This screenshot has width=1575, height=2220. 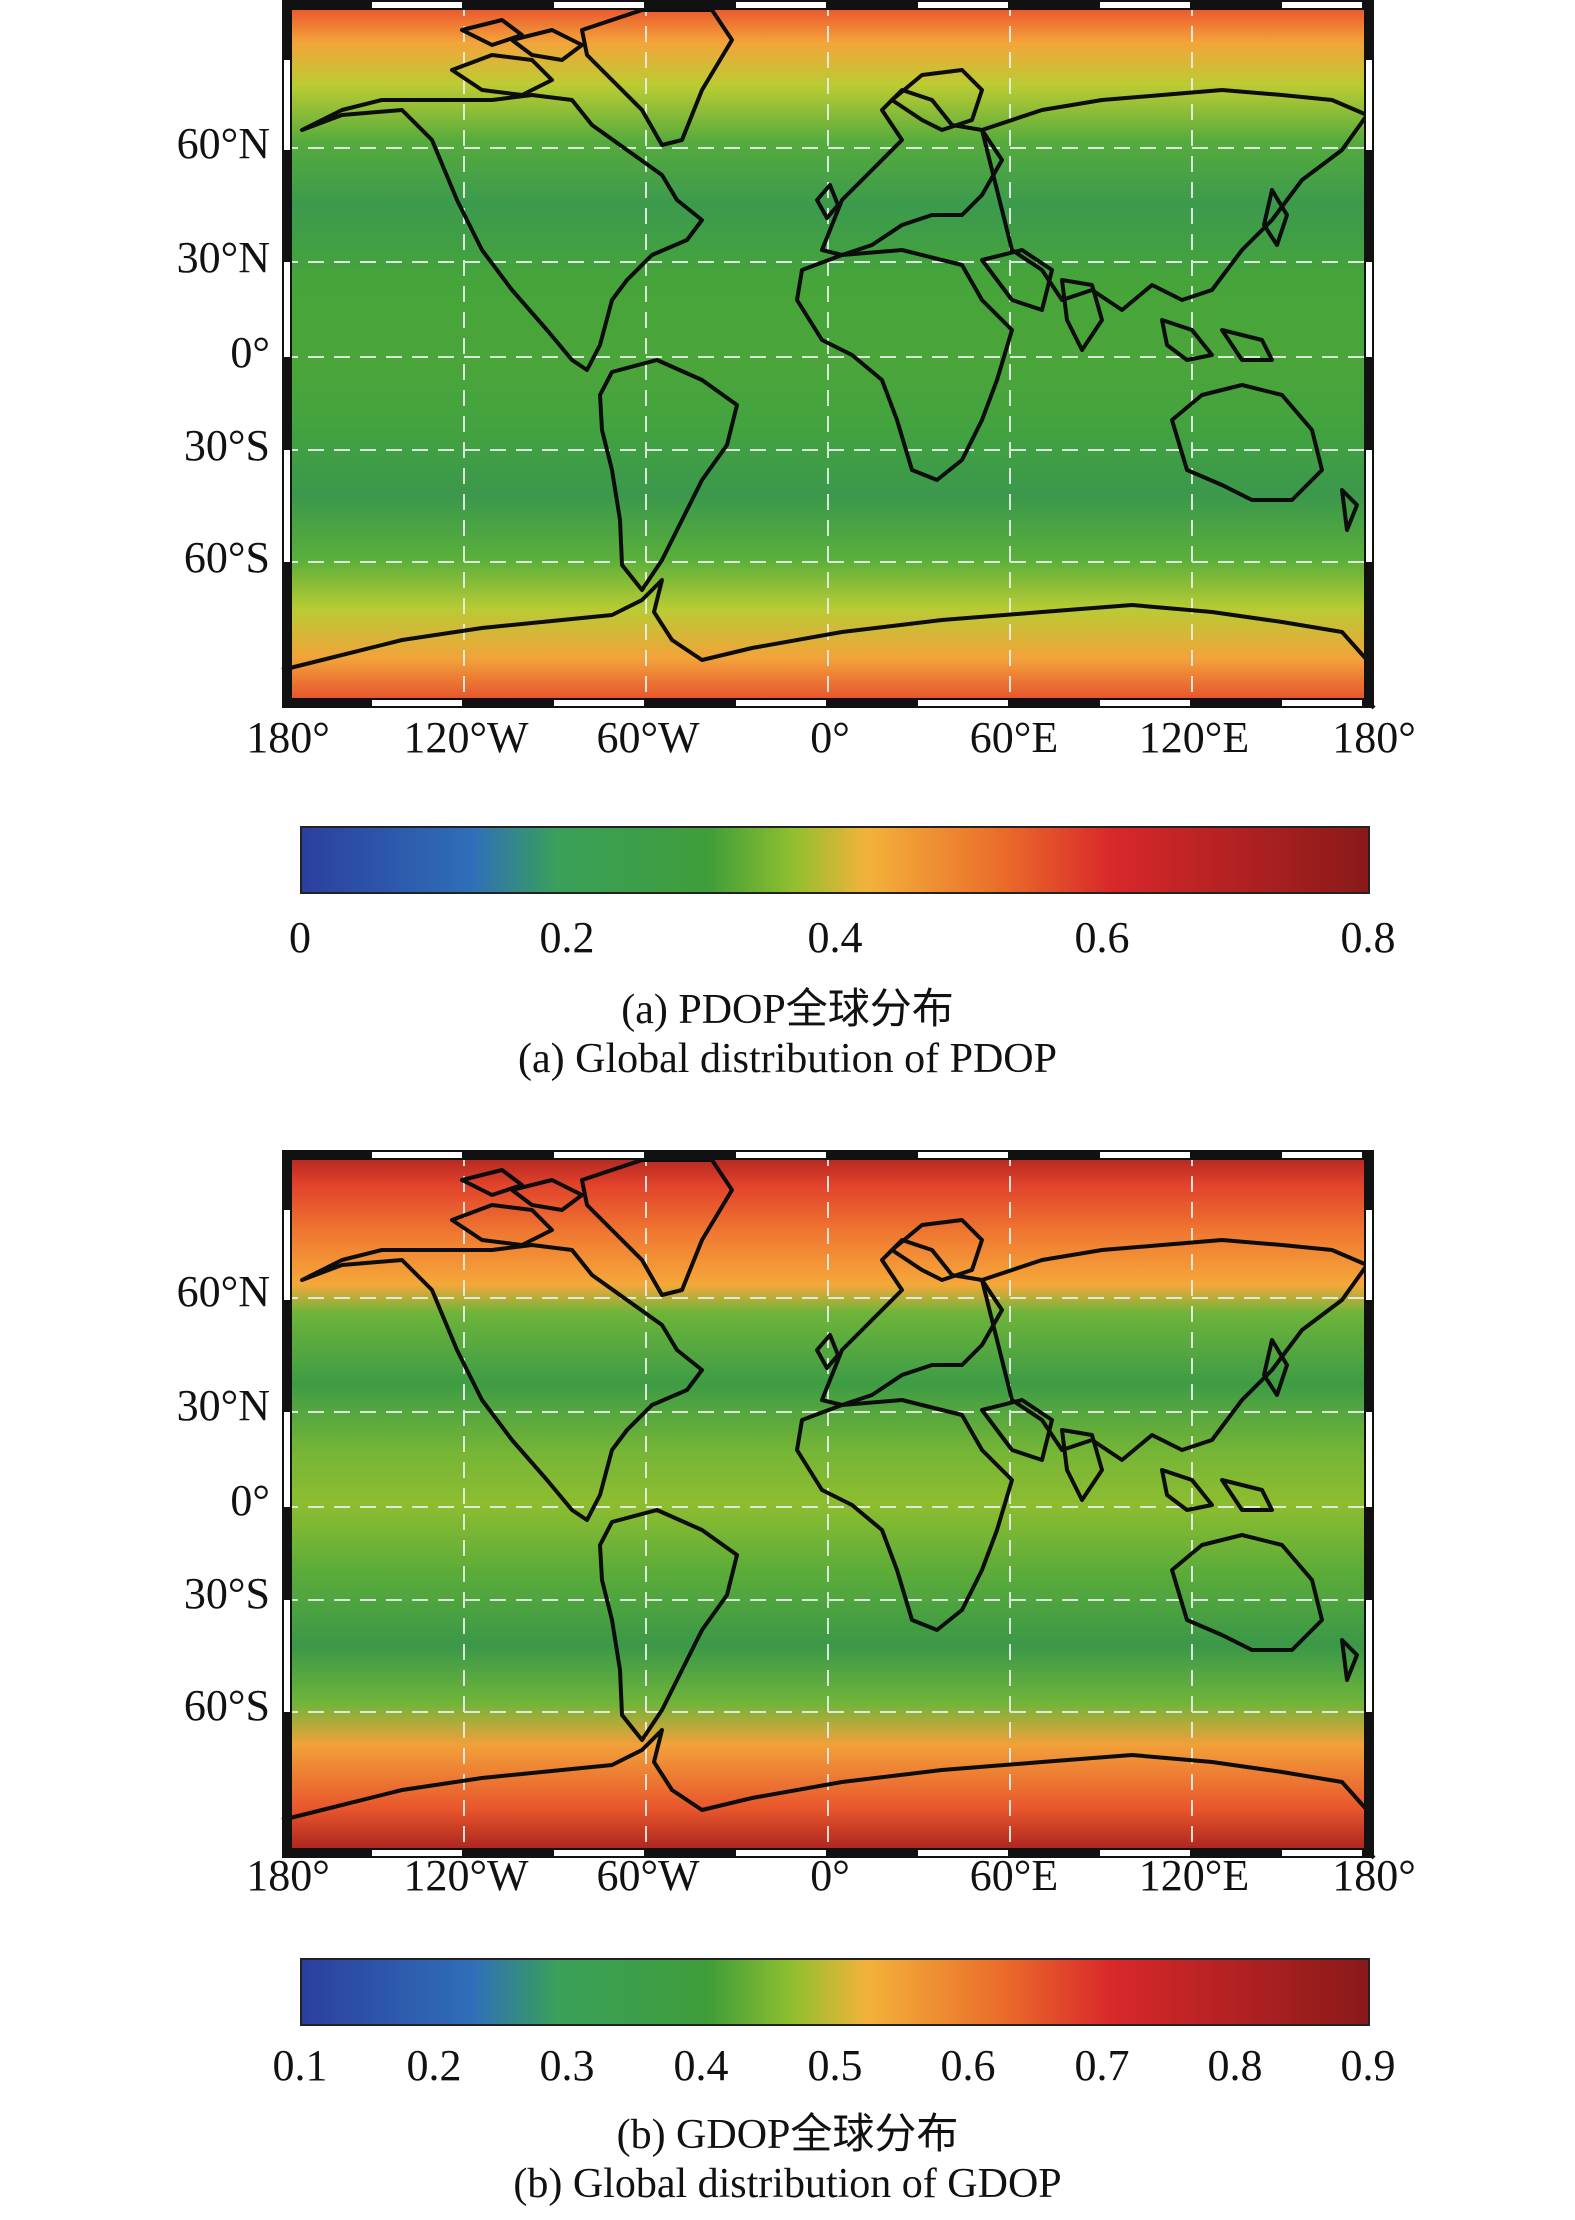 I want to click on colorbar-tick: 0.3, so click(x=567, y=2065).